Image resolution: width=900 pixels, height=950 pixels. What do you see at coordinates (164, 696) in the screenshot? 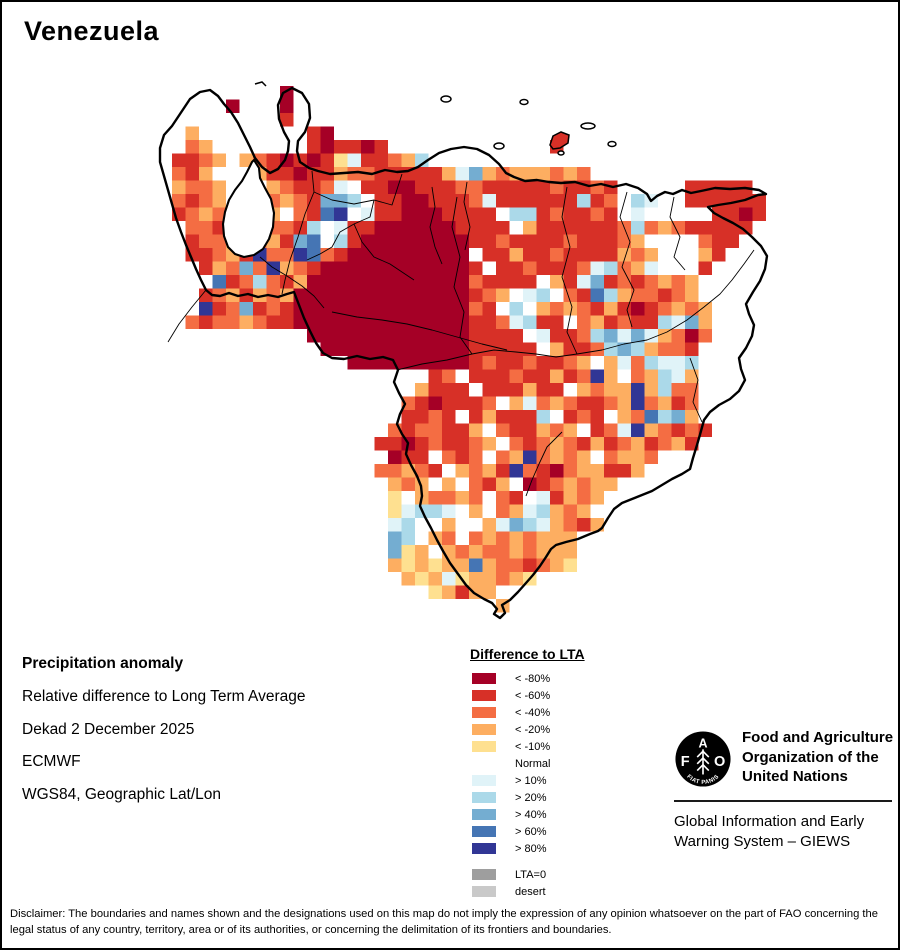
I see `info-line: Relative difference to Long Term Average` at bounding box center [164, 696].